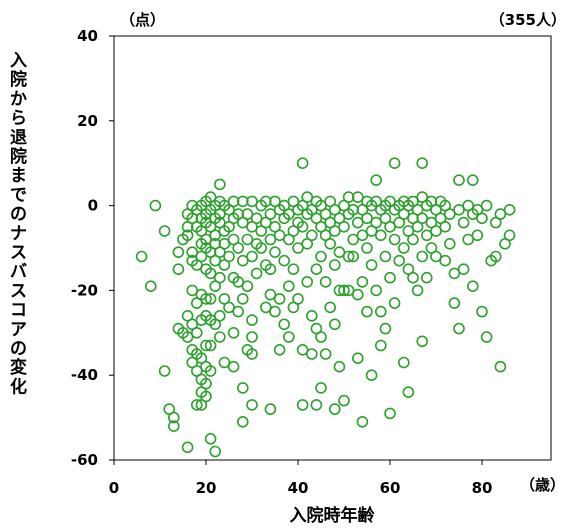 This screenshot has width=582, height=529. What do you see at coordinates (142, 20) in the screenshot?
I see `y-axis-unit: （点）` at bounding box center [142, 20].